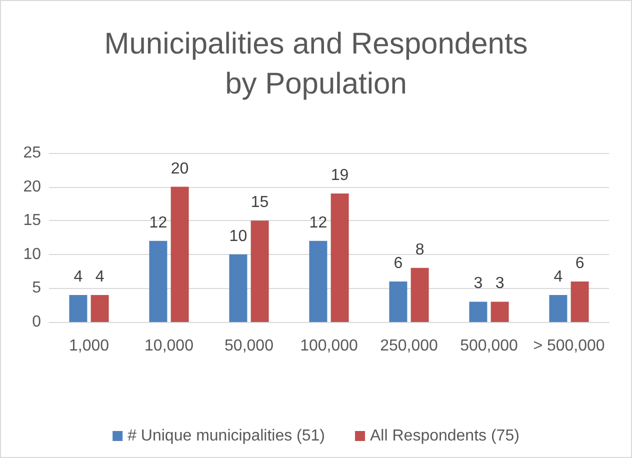  What do you see at coordinates (227, 436) in the screenshot?
I see `legend-label: # Unique municipalities (51)` at bounding box center [227, 436].